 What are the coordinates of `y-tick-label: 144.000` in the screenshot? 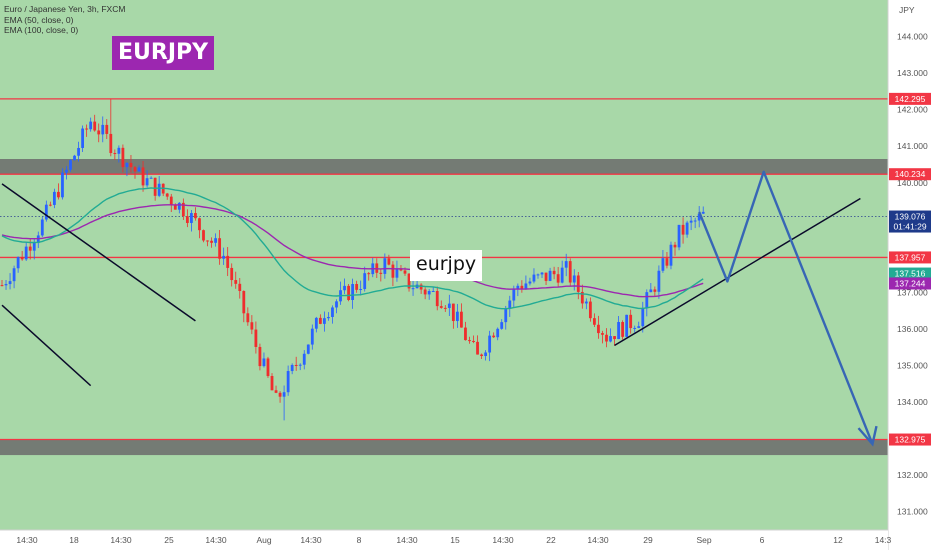 It's located at (912, 37).